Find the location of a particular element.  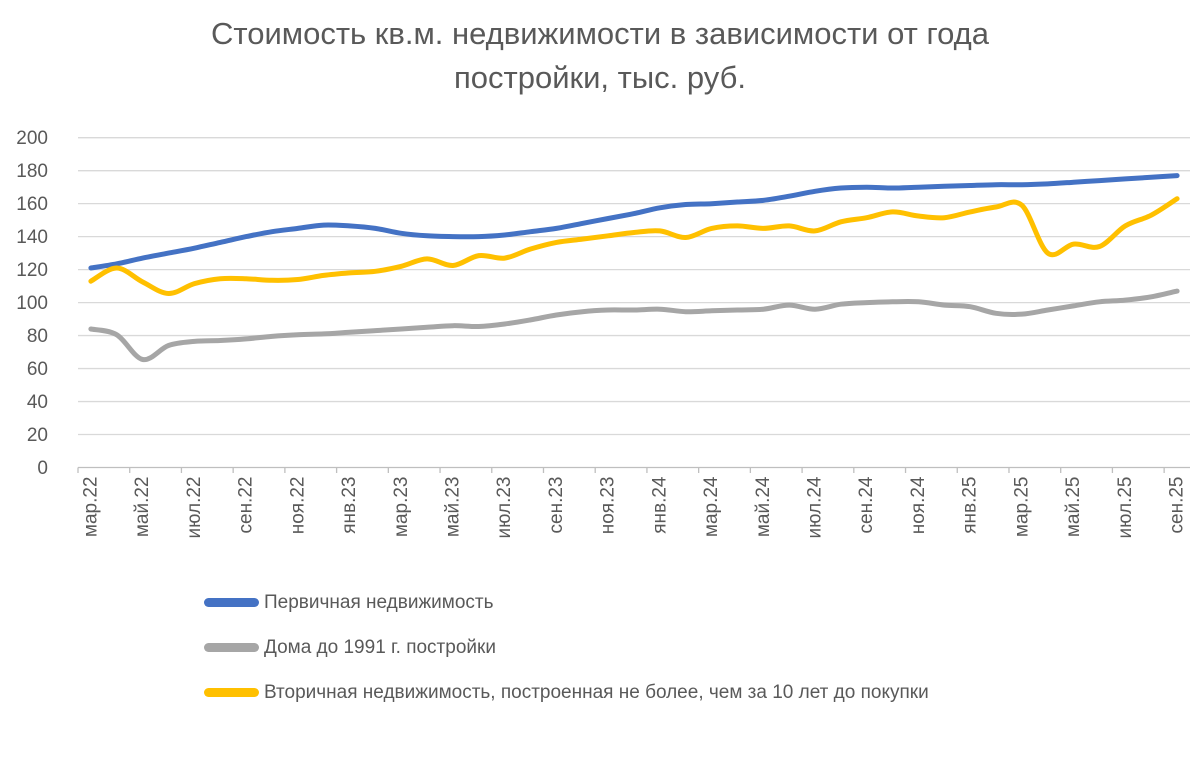

x-axis-tick-label-янв.23: янв.23 is located at coordinates (349, 505).